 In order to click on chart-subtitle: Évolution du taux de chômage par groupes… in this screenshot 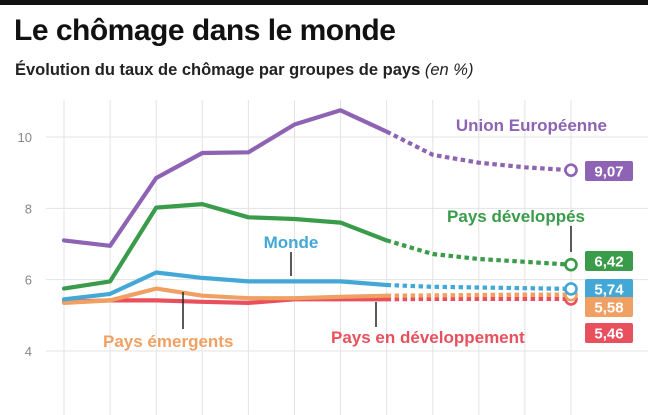, I will do `click(244, 70)`.